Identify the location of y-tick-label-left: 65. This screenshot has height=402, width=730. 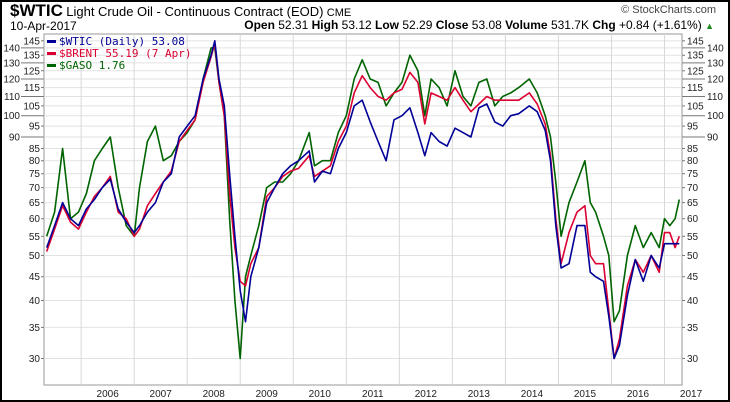
(35, 203).